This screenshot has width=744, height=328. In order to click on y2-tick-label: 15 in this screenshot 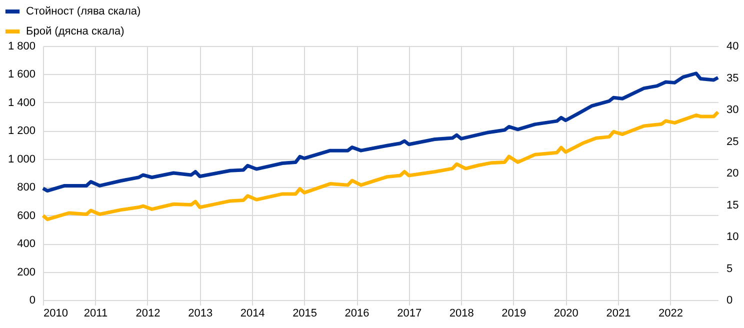, I will do `click(732, 205)`.